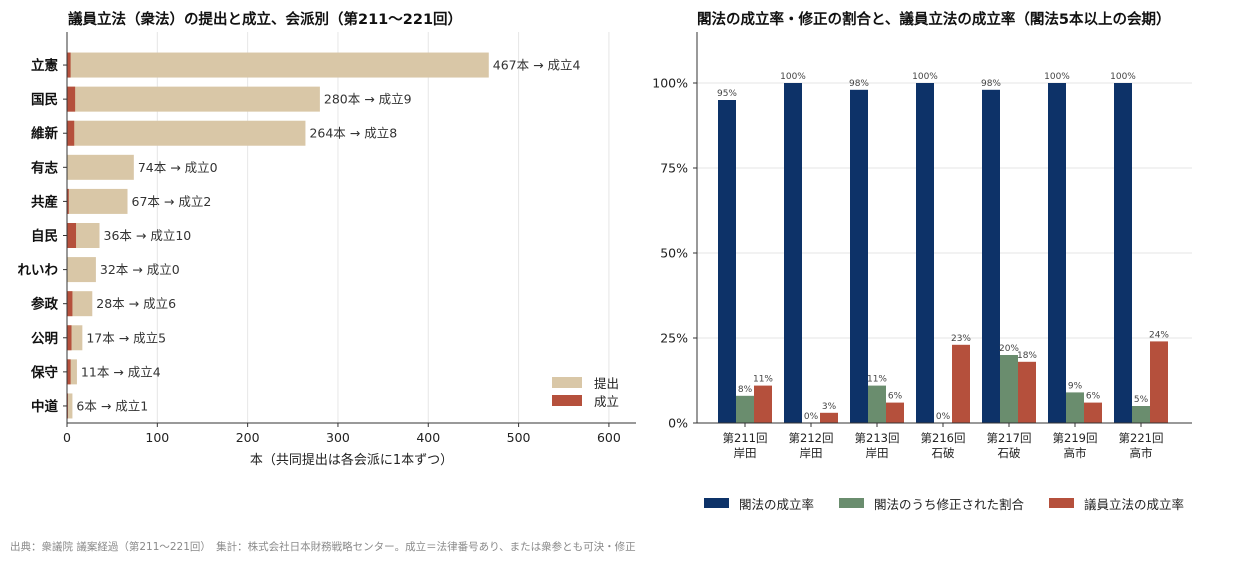  What do you see at coordinates (745, 438) in the screenshot?
I see `x-tick-label-line1-0: 第211回` at bounding box center [745, 438].